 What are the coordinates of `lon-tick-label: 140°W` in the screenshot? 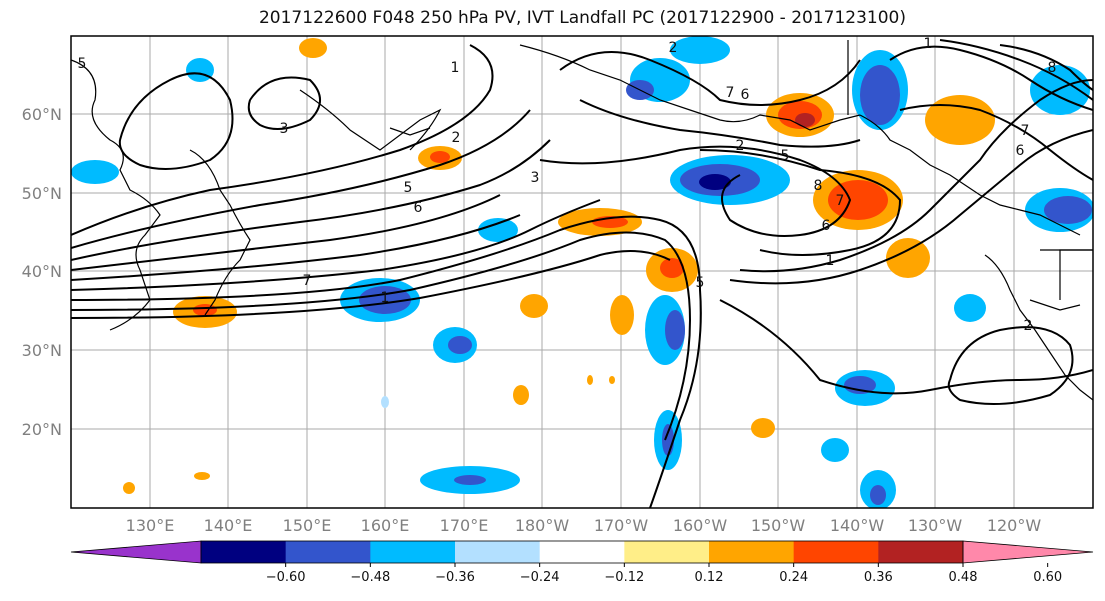 It's located at (857, 525).